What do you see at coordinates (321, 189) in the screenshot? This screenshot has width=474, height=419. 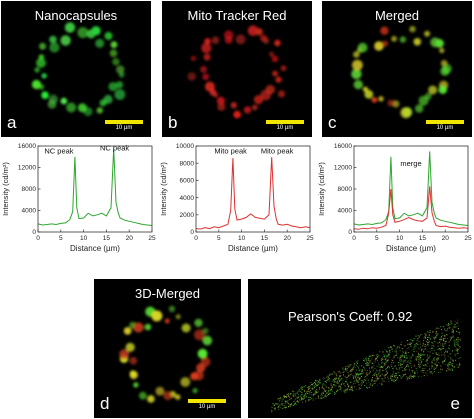 I see `y-axis-label: Intensity (cd/m²)` at bounding box center [321, 189].